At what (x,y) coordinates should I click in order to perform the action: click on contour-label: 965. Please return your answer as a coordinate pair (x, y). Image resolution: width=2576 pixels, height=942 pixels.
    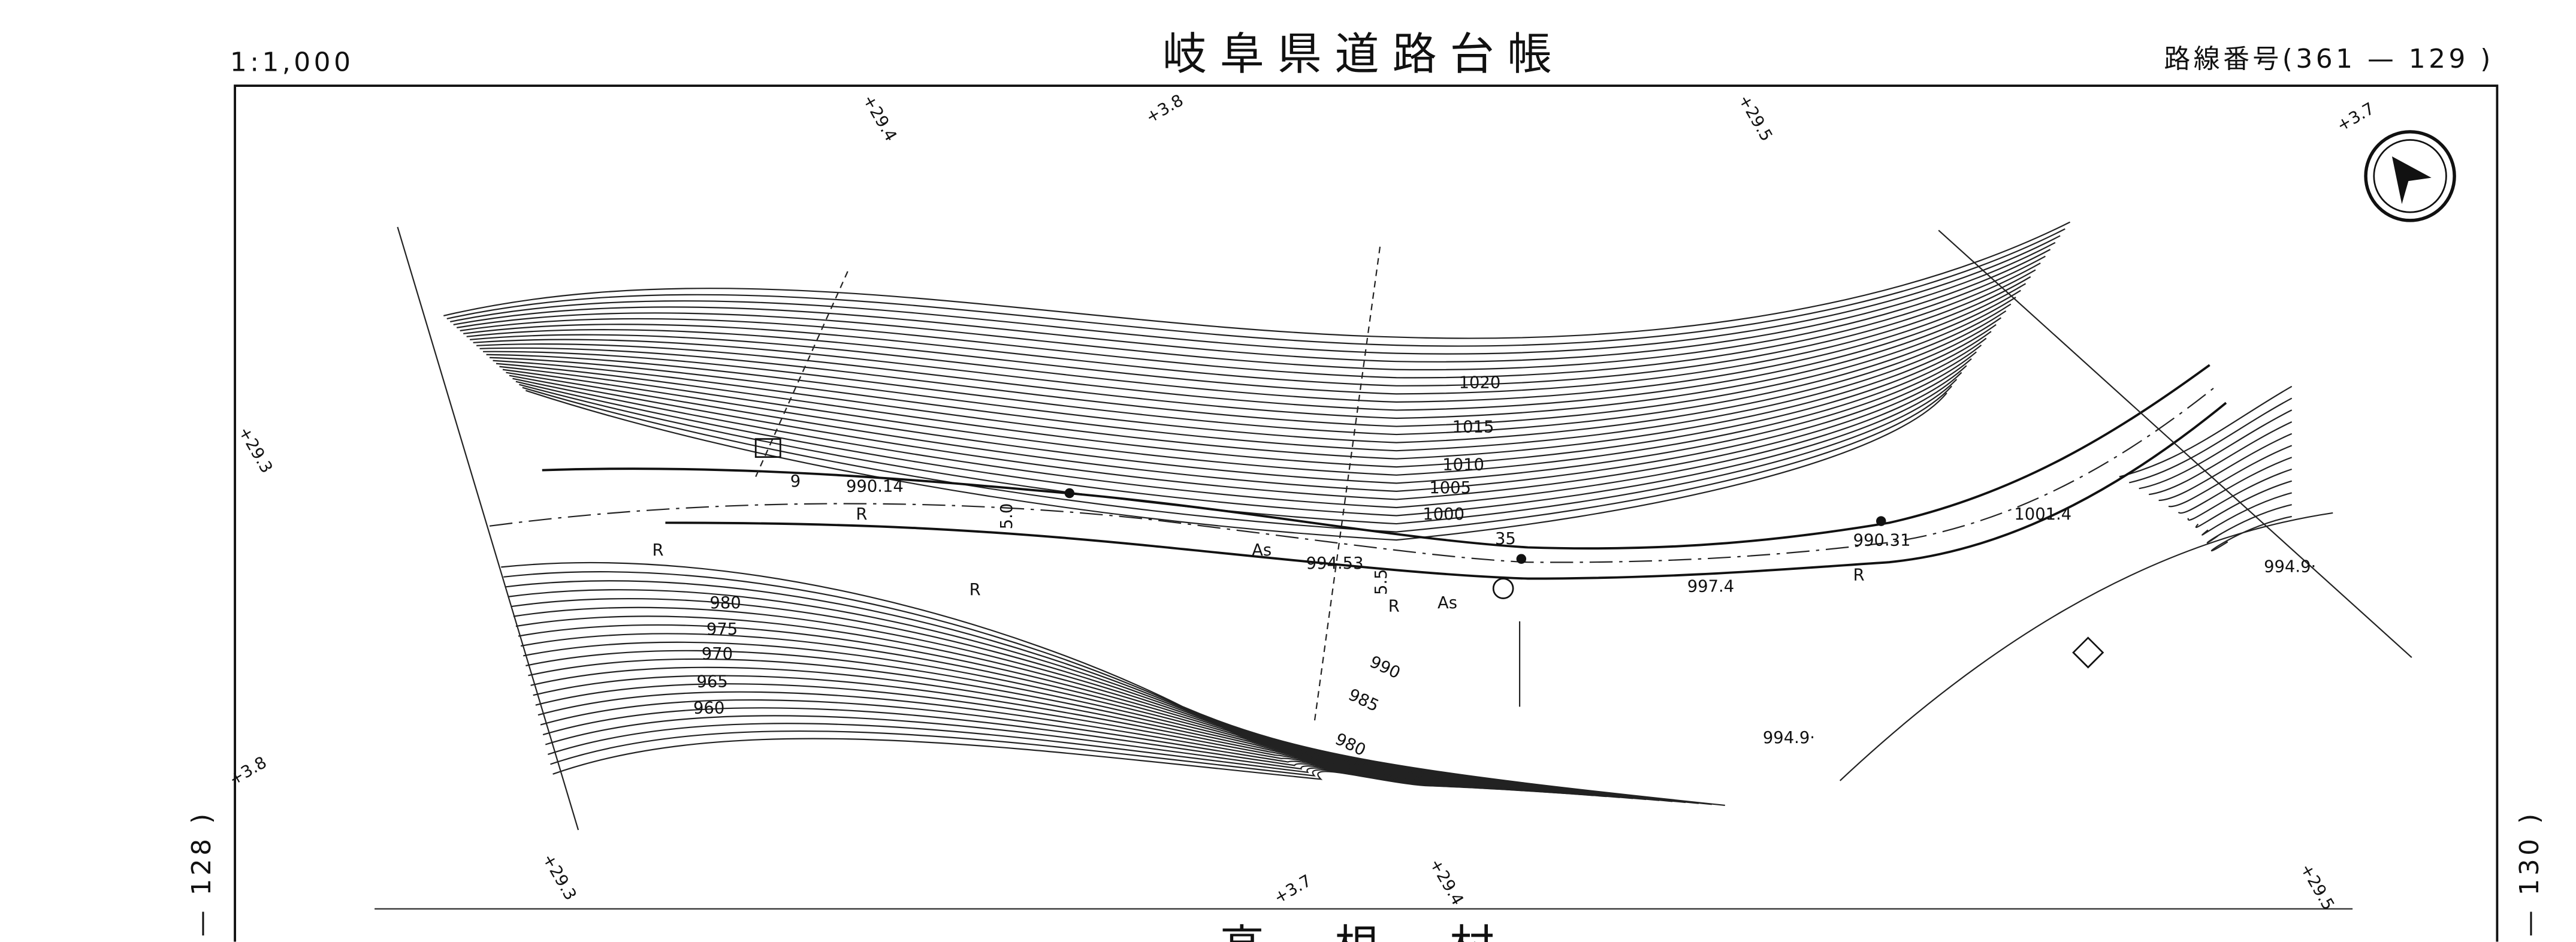
    Looking at the image, I should click on (712, 683).